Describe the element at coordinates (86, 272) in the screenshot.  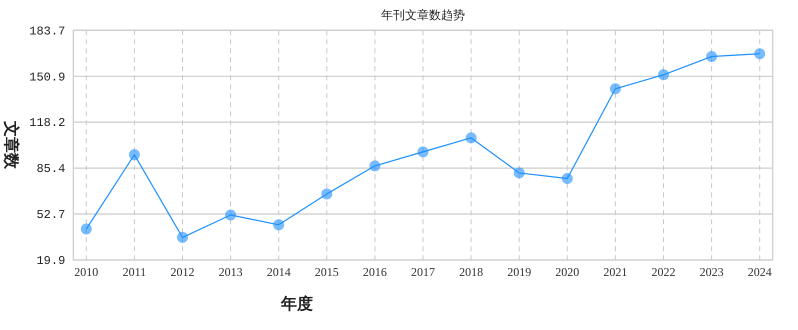
I see `x-tick-label: 2010` at that location.